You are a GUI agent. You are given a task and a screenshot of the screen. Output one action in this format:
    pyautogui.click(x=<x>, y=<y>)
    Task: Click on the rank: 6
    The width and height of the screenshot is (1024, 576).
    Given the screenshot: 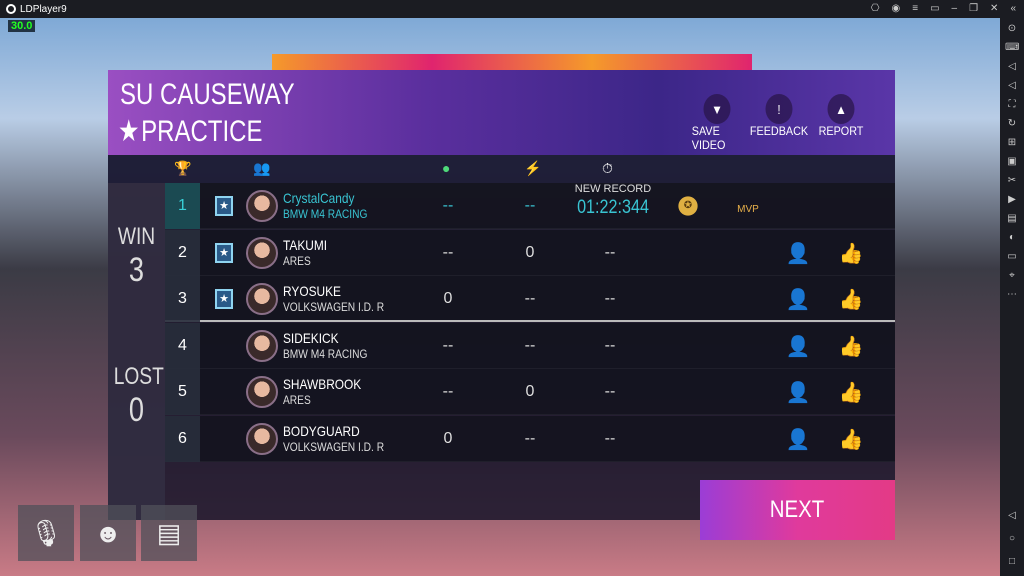 What is the action you would take?
    pyautogui.click(x=182, y=438)
    